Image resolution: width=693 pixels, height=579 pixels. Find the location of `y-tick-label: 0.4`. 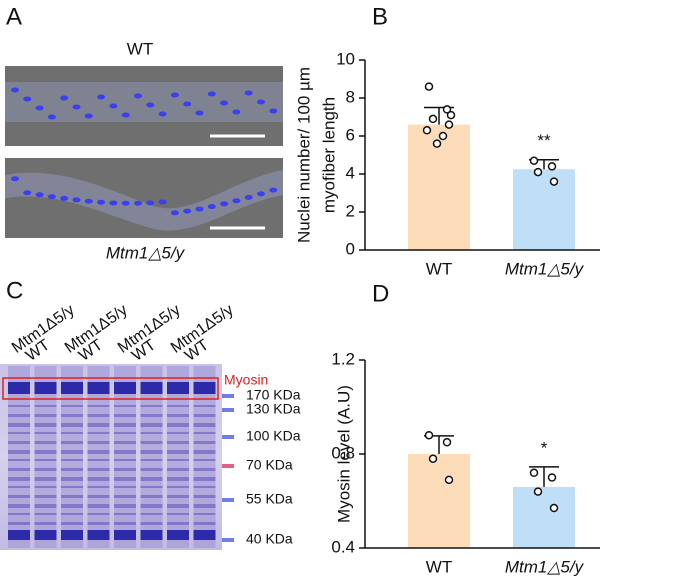

y-tick-label: 0.4 is located at coordinates (343, 546).